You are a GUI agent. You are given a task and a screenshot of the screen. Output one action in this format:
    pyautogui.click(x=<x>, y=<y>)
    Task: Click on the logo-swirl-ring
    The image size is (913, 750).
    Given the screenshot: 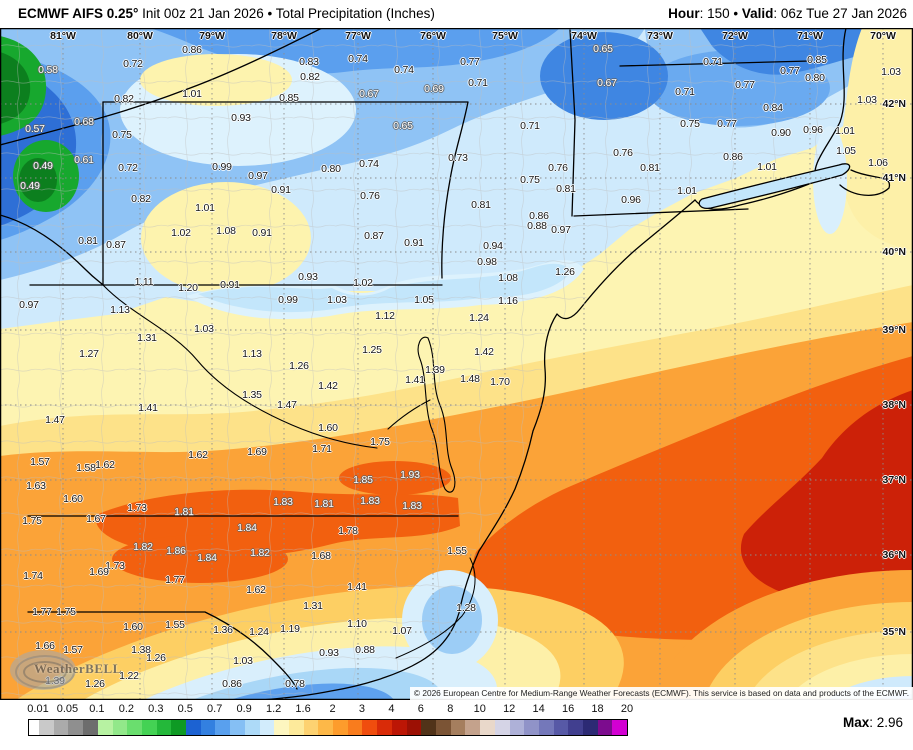 What is the action you would take?
    pyautogui.click(x=45, y=672)
    